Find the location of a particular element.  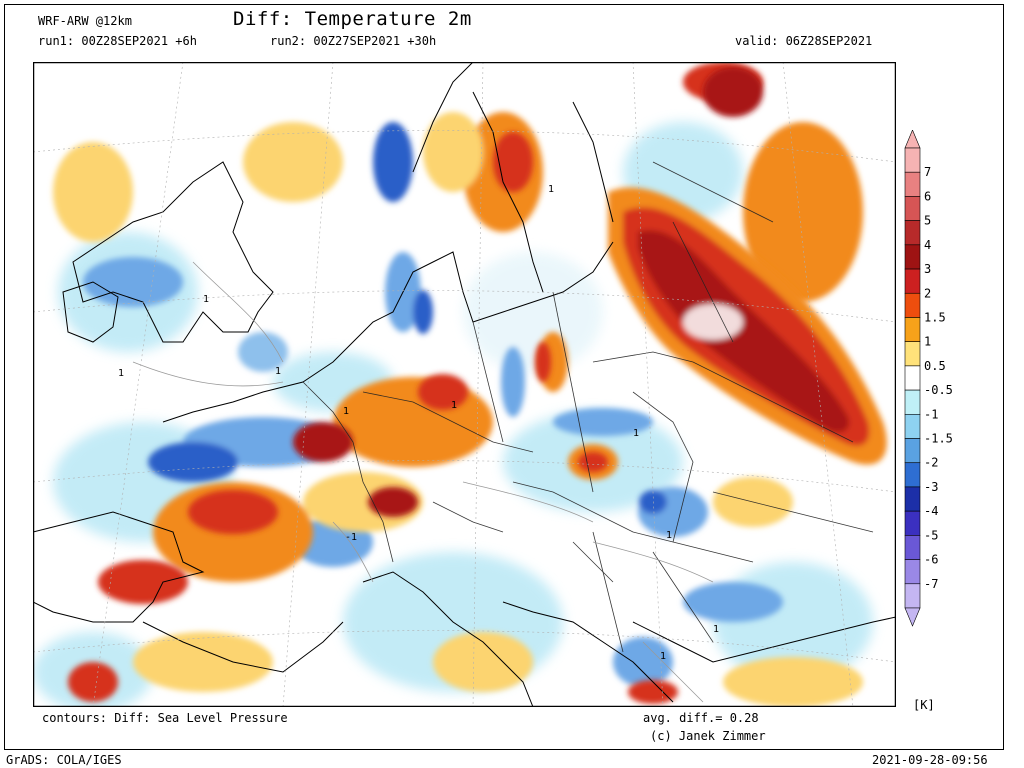

colorbar-tick-label: 6 is located at coordinates (927, 196).